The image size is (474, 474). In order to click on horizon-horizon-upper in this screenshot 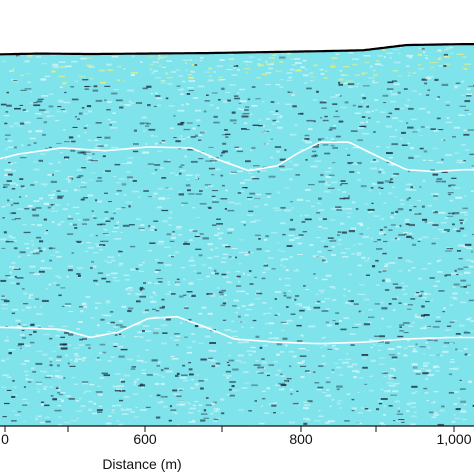, I will do `click(237, 157)`.